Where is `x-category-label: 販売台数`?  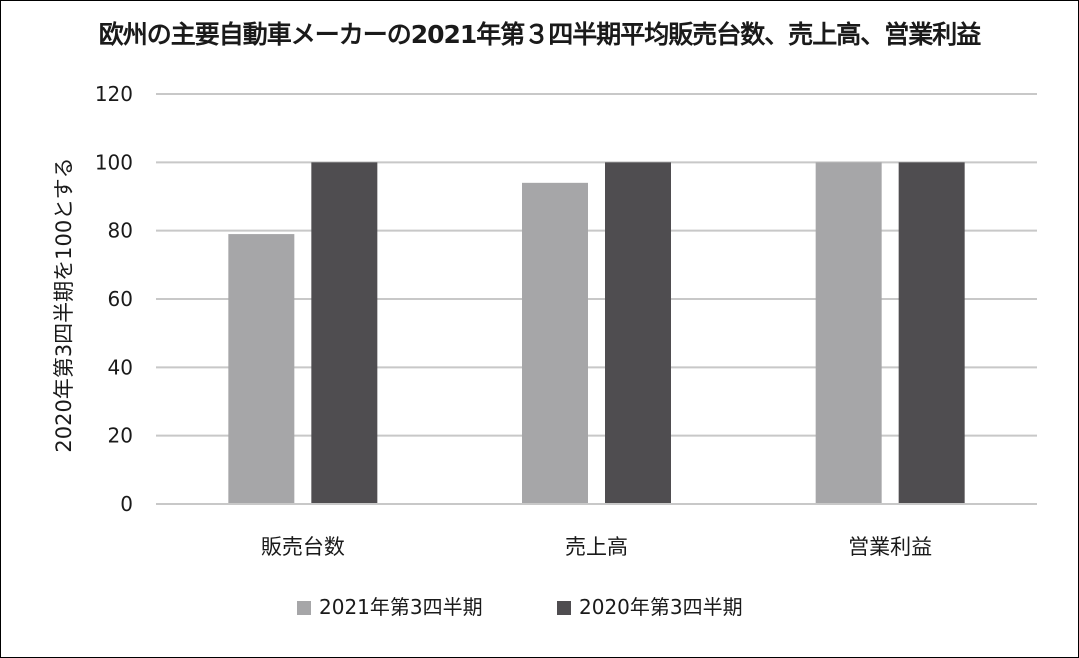 x-category-label: 販売台数 is located at coordinates (303, 547).